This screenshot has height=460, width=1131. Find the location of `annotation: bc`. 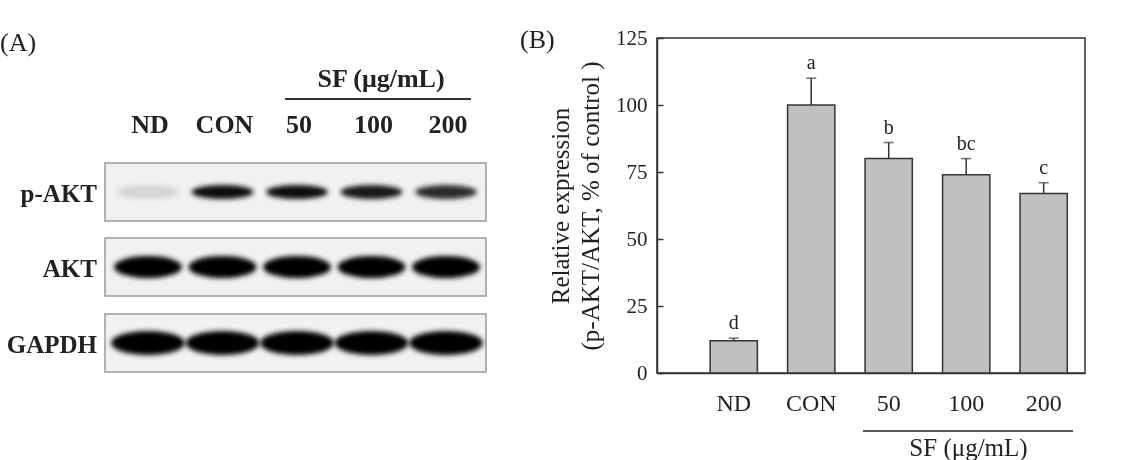

annotation: bc is located at coordinates (966, 142).